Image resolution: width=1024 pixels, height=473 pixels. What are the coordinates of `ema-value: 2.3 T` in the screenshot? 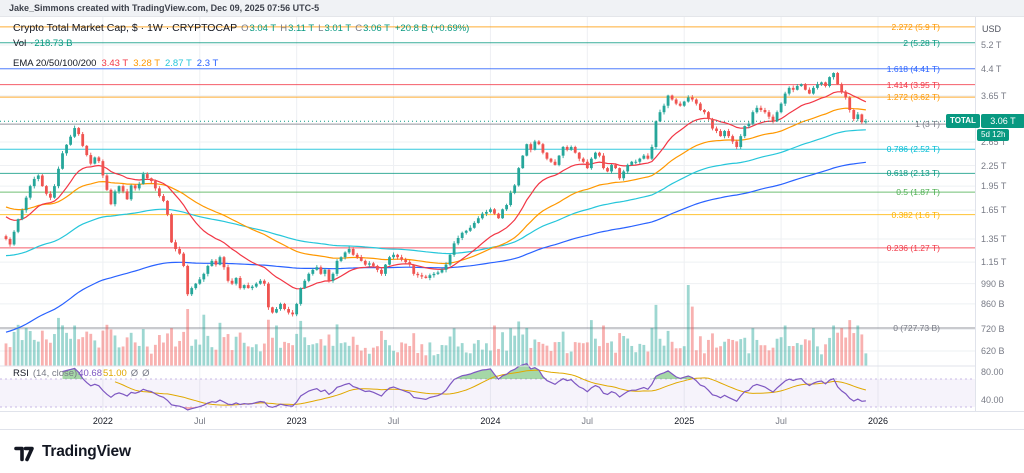 It's located at (207, 63).